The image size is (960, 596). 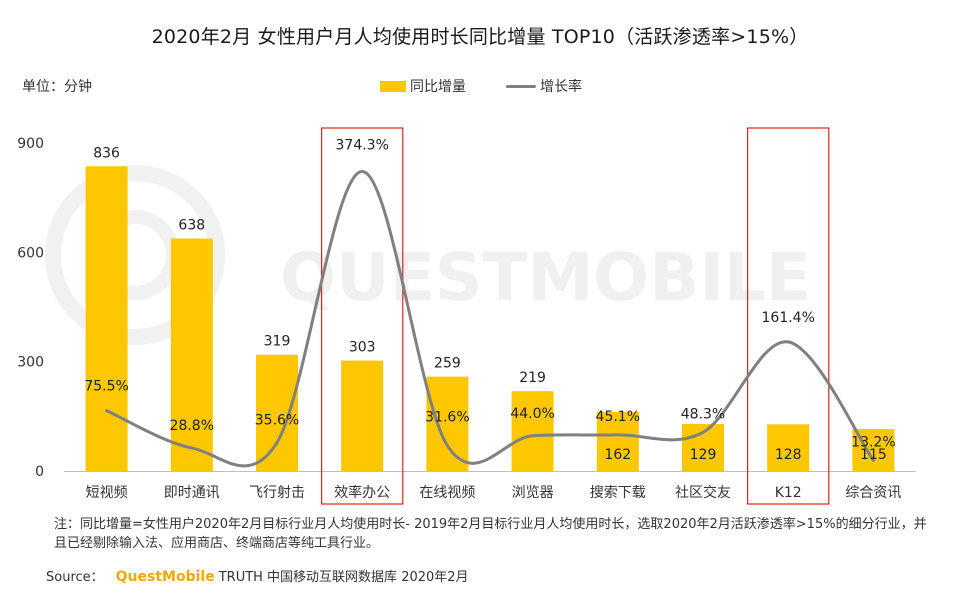 What do you see at coordinates (75, 577) in the screenshot?
I see `source-label: Source：` at bounding box center [75, 577].